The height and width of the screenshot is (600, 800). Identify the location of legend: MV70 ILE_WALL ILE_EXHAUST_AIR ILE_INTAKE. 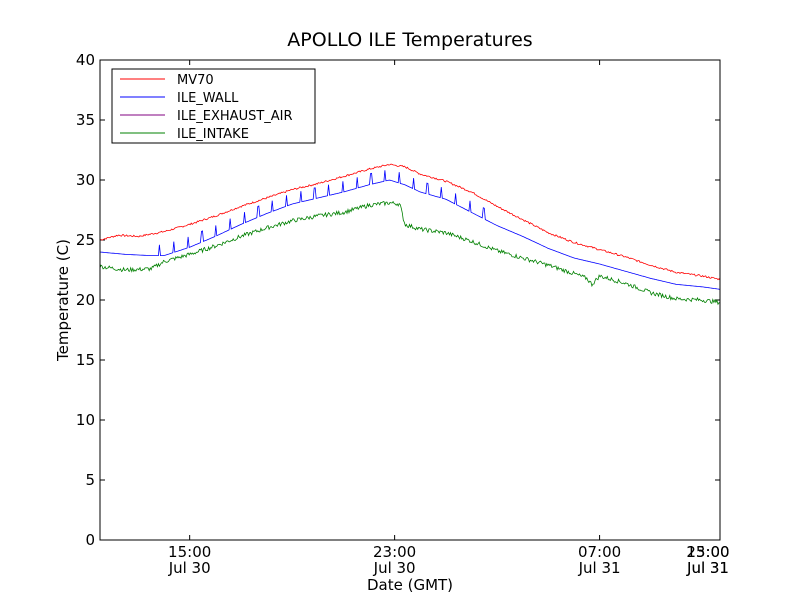
(213, 106).